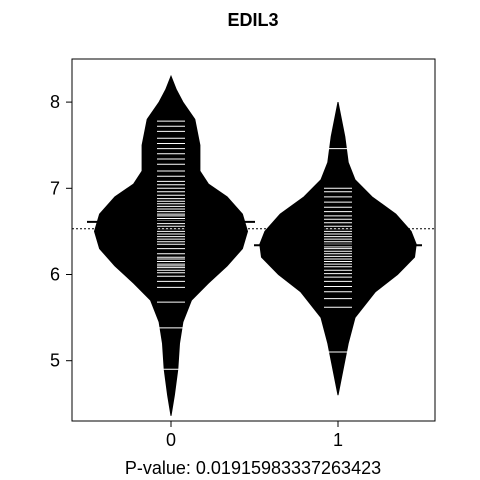  I want to click on y-tick-label: 7, so click(55, 188).